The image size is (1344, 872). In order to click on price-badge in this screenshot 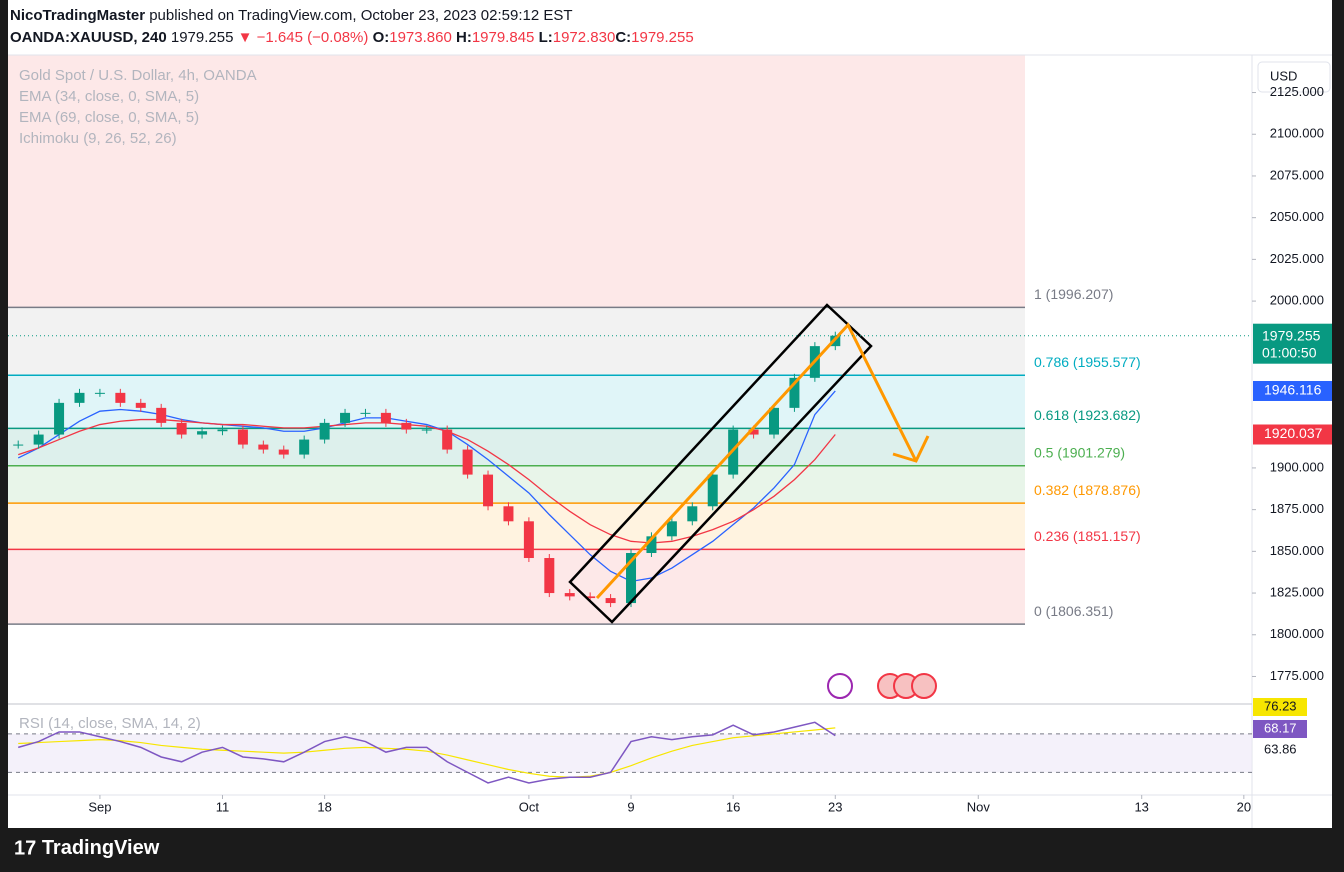, I will do `click(1292, 343)`.